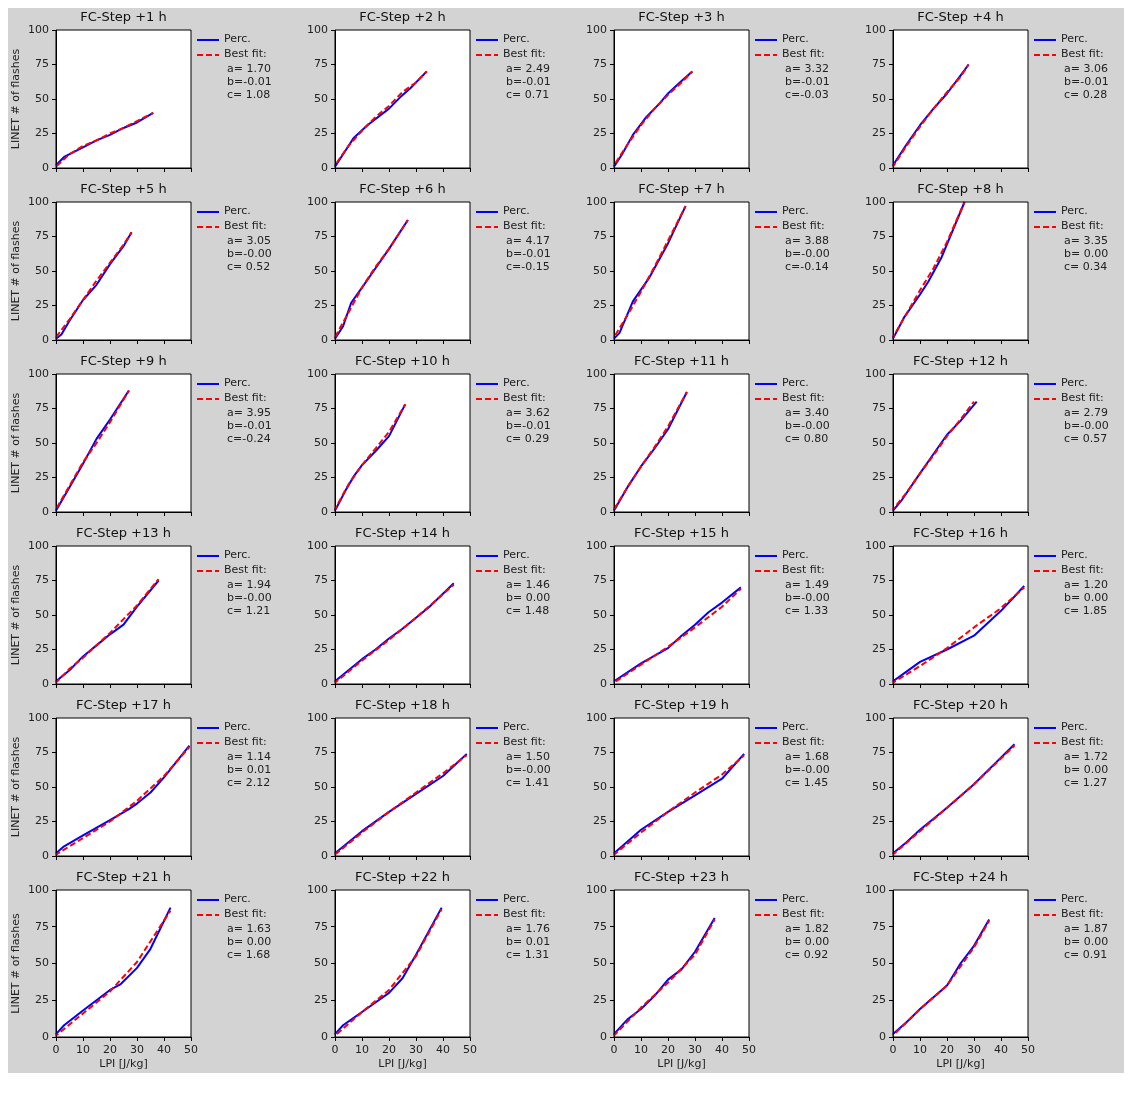 This screenshot has height=1106, width=1132. I want to click on chart-title: FC-Step +6 h, so click(402, 188).